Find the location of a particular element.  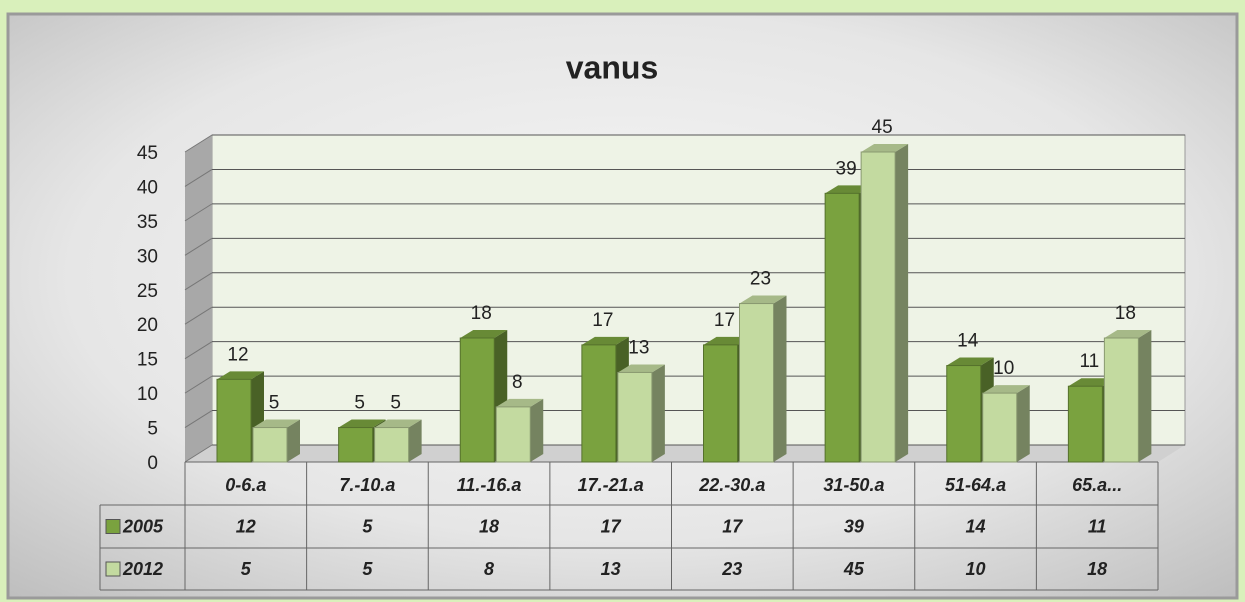

data-label: 8 is located at coordinates (517, 382).